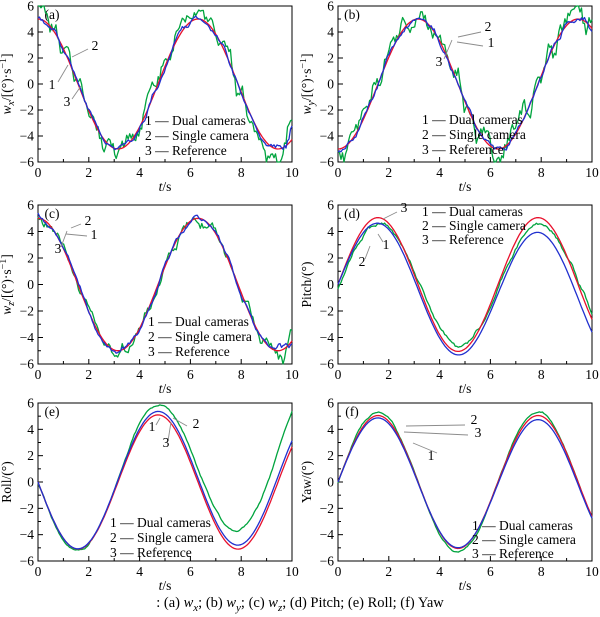  Describe the element at coordinates (8, 284) in the screenshot. I see `y-axis-label: wz/[(°)·s−1]` at that location.